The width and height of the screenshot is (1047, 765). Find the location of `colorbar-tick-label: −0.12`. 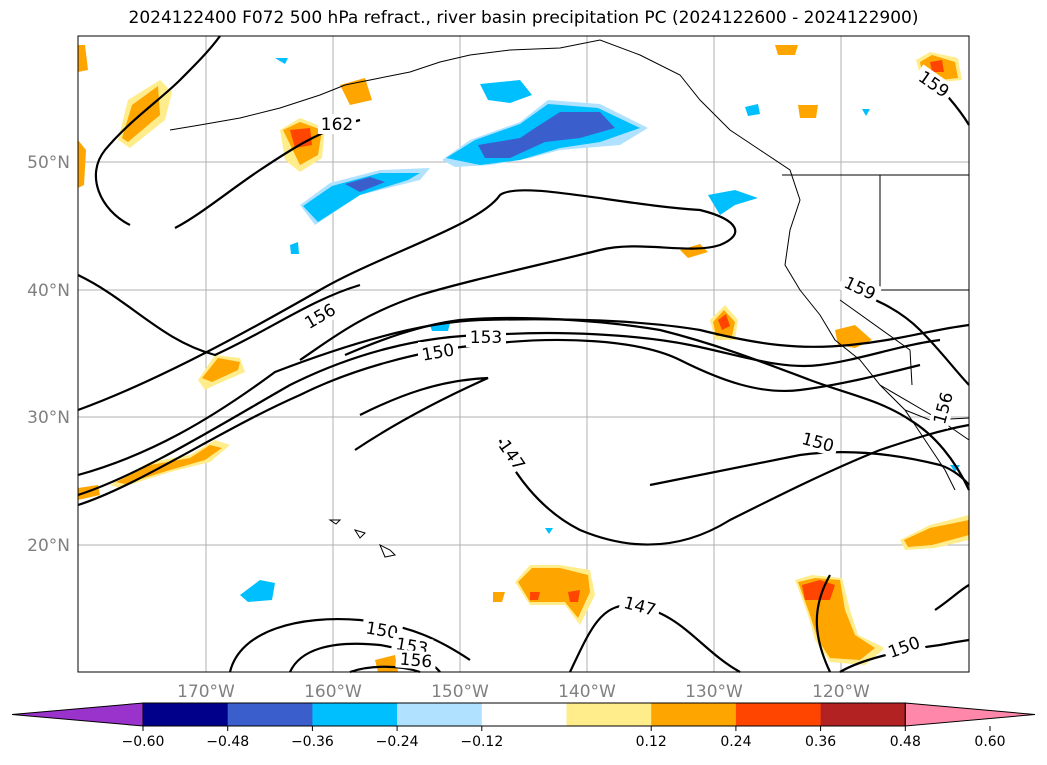

colorbar-tick-label: −0.12 is located at coordinates (481, 742).